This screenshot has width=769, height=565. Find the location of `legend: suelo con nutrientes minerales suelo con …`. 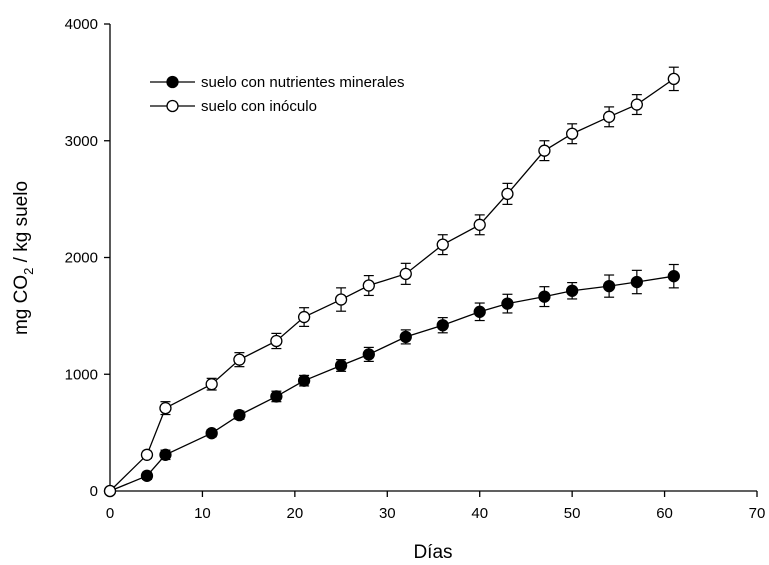

legend: suelo con nutrientes minerales suelo con … is located at coordinates (277, 94).